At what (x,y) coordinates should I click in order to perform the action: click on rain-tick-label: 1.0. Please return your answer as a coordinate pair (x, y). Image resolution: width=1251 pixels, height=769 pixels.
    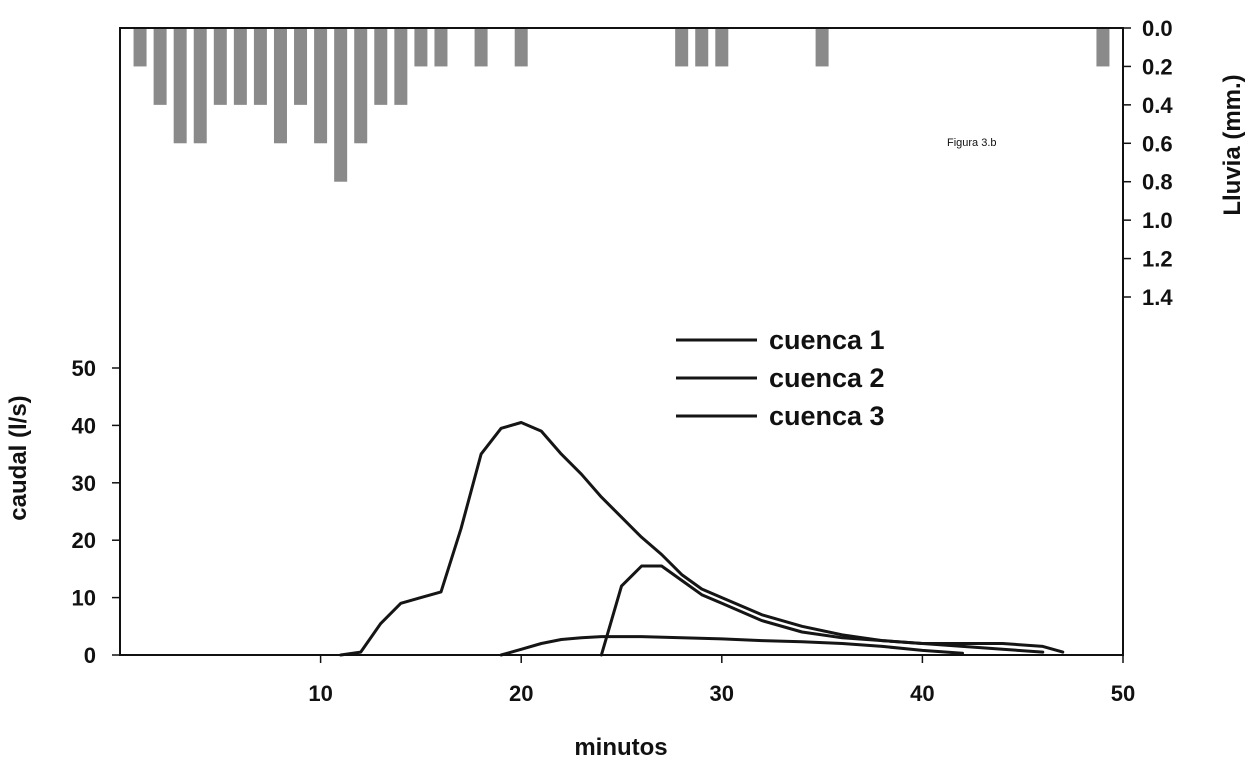
    Looking at the image, I should click on (1157, 220).